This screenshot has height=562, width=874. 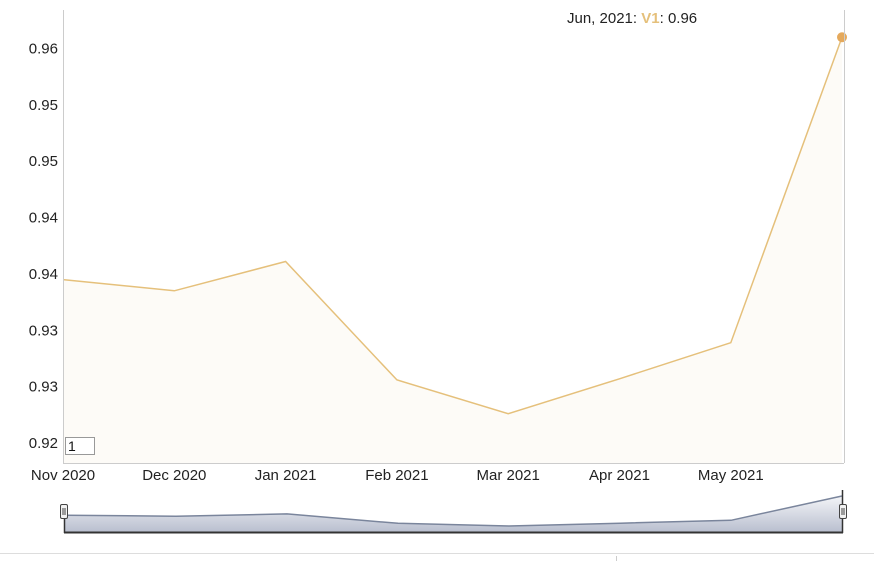 I want to click on navigator, so click(x=453, y=512).